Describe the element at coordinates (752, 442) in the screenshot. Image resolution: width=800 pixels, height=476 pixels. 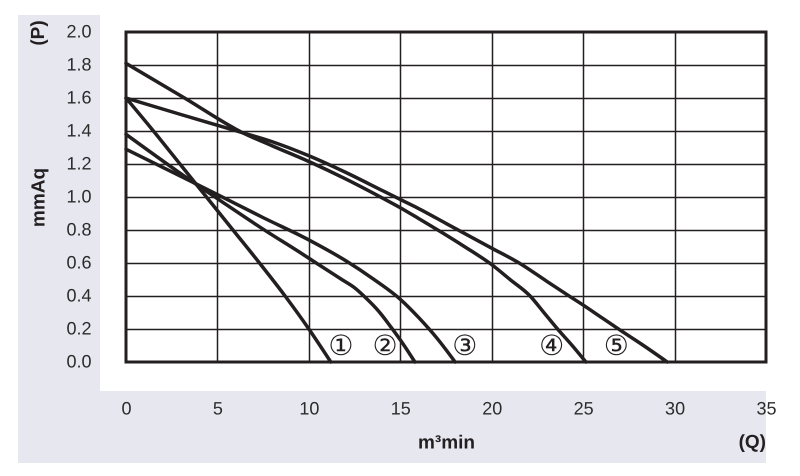
I see `text: (Q)` at that location.